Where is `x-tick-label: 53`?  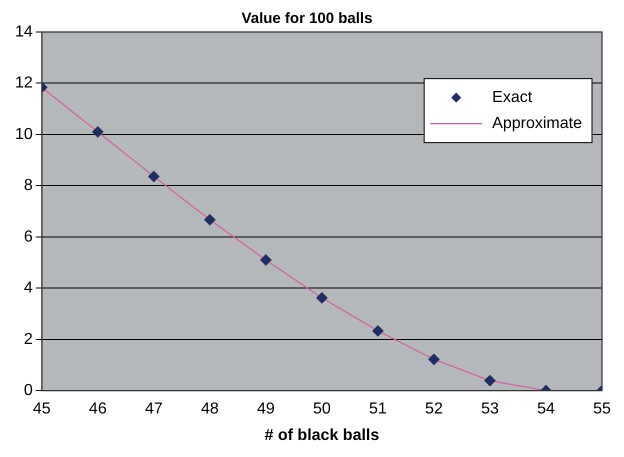 x-tick-label: 53 is located at coordinates (490, 409).